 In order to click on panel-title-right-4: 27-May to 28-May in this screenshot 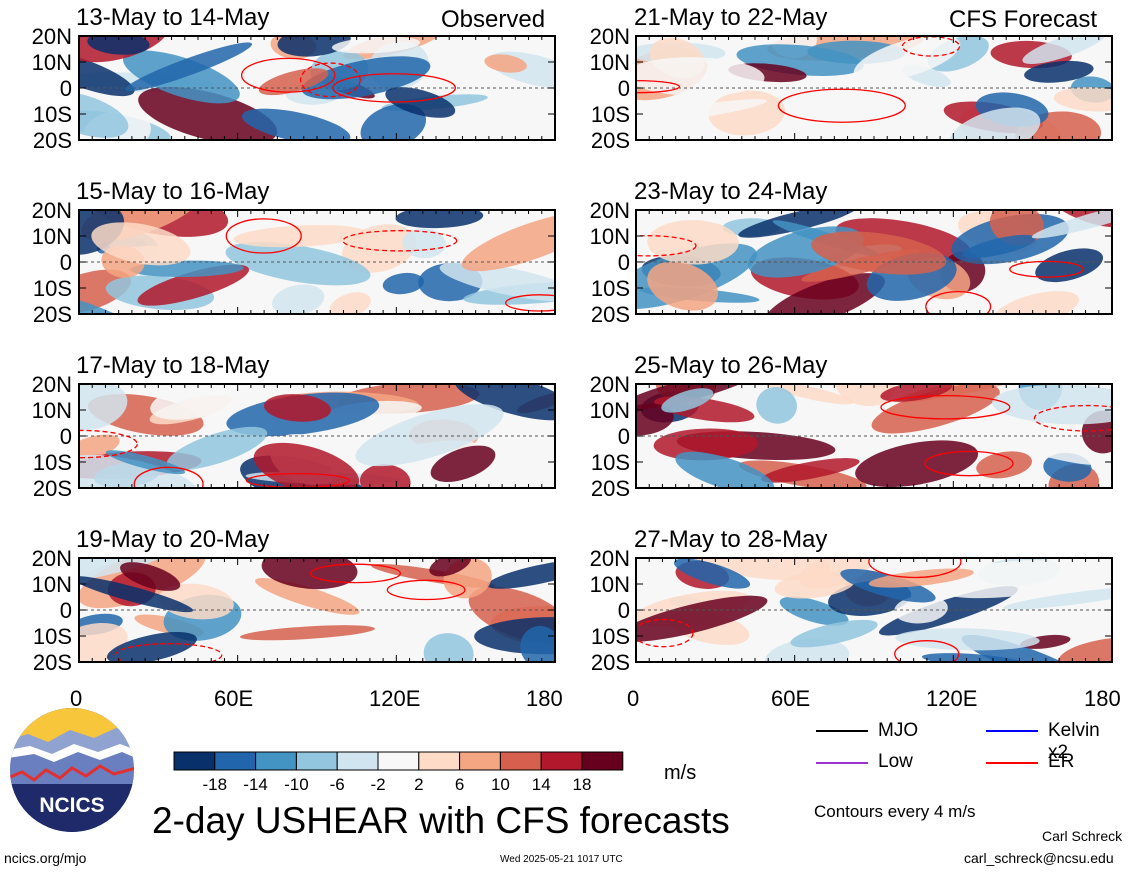, I will do `click(731, 539)`.